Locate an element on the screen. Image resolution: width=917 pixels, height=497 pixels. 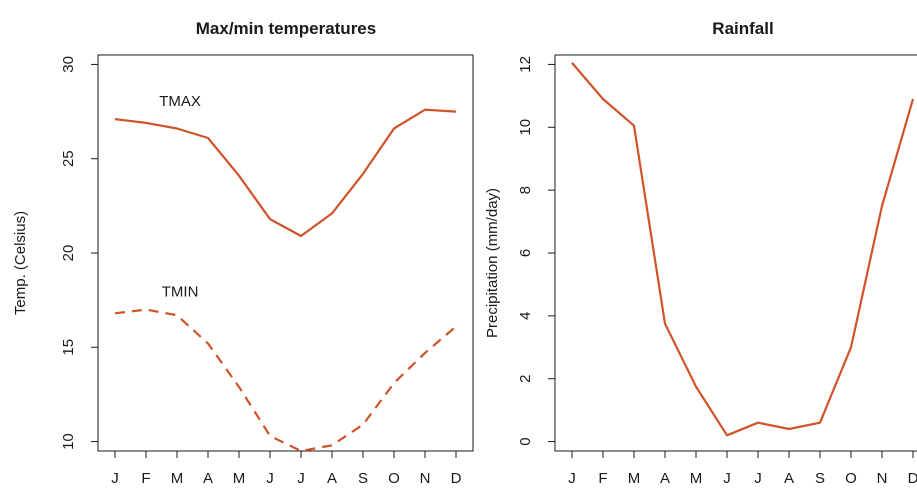
temp-y-tick-label: 20 is located at coordinates (68, 253).